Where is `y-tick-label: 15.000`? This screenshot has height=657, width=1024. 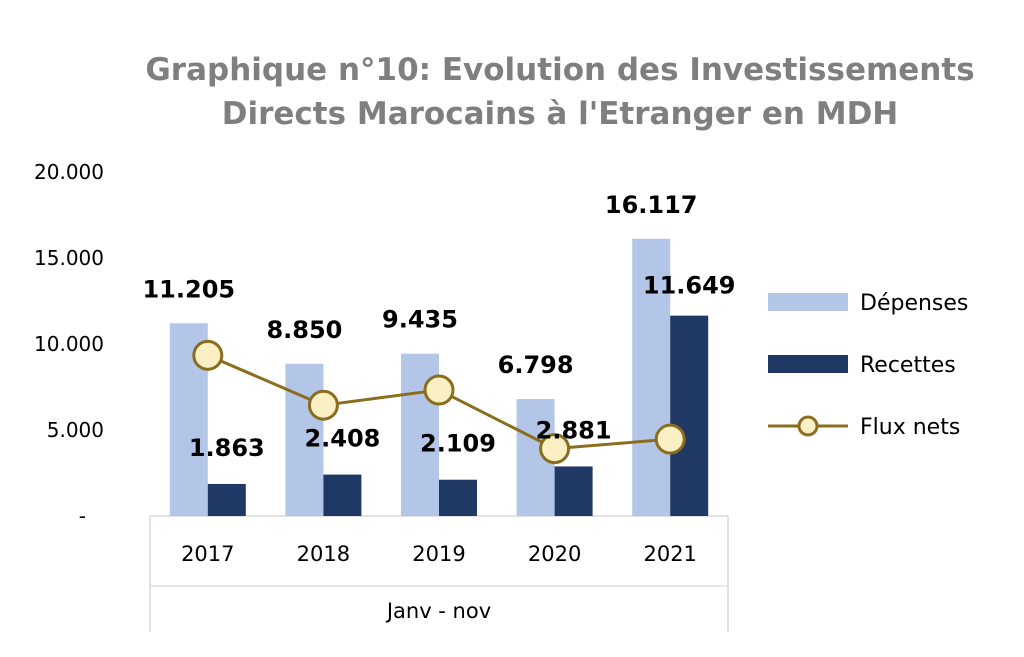 y-tick-label: 15.000 is located at coordinates (69, 258).